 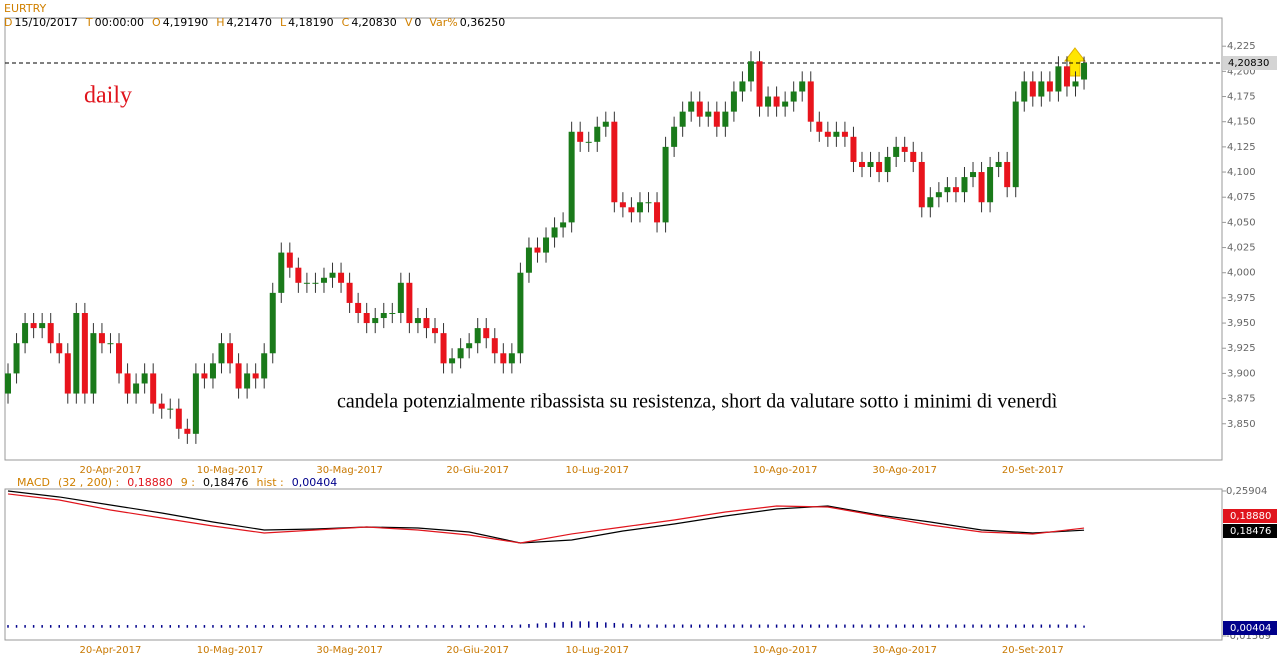 What do you see at coordinates (1241, 46) in the screenshot?
I see `y-tick-label: 4,225` at bounding box center [1241, 46].